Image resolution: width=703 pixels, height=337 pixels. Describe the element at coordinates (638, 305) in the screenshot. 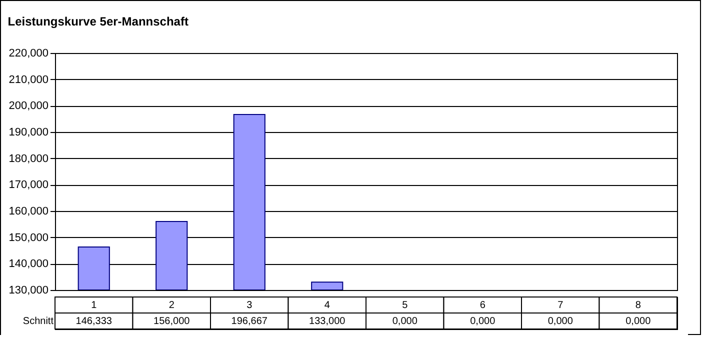

I see `x-tick-label: 8` at that location.